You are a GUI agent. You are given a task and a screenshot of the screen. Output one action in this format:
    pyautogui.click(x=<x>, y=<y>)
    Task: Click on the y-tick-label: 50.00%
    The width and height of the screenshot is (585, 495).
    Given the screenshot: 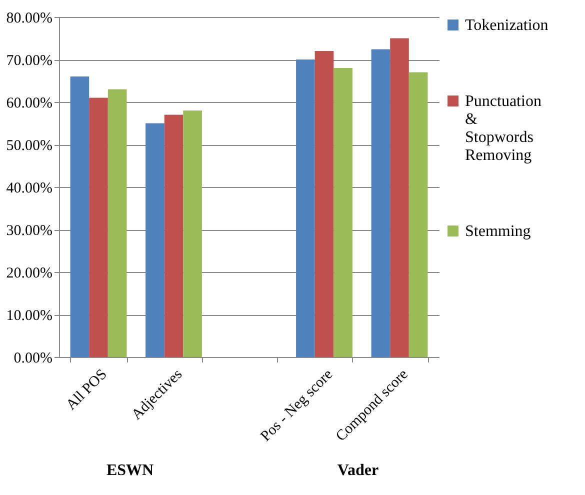 What is the action you would take?
    pyautogui.click(x=29, y=146)
    